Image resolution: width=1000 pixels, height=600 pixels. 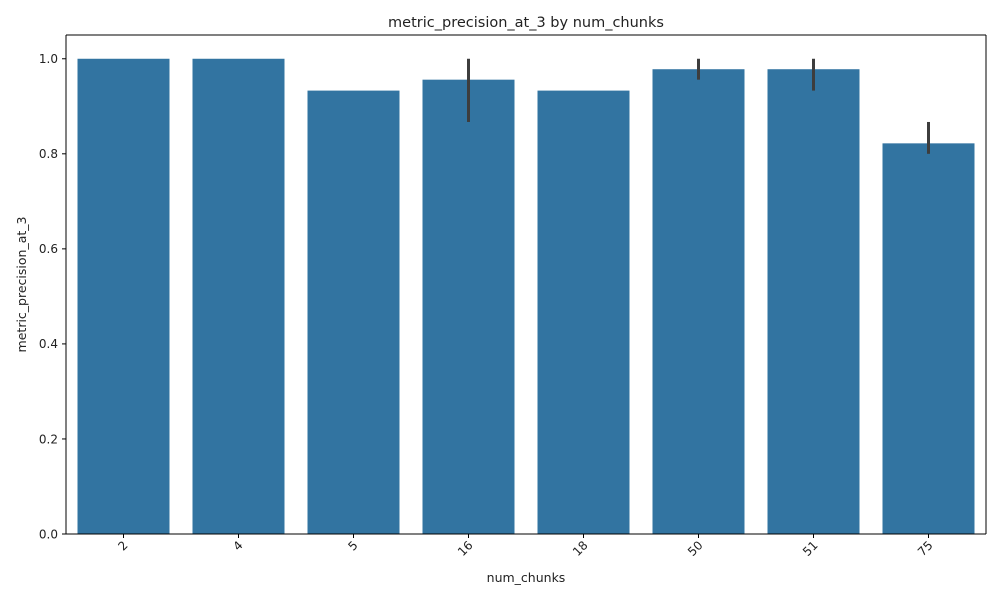 What do you see at coordinates (237, 545) in the screenshot?
I see `x-tick-label-4: 4` at bounding box center [237, 545].